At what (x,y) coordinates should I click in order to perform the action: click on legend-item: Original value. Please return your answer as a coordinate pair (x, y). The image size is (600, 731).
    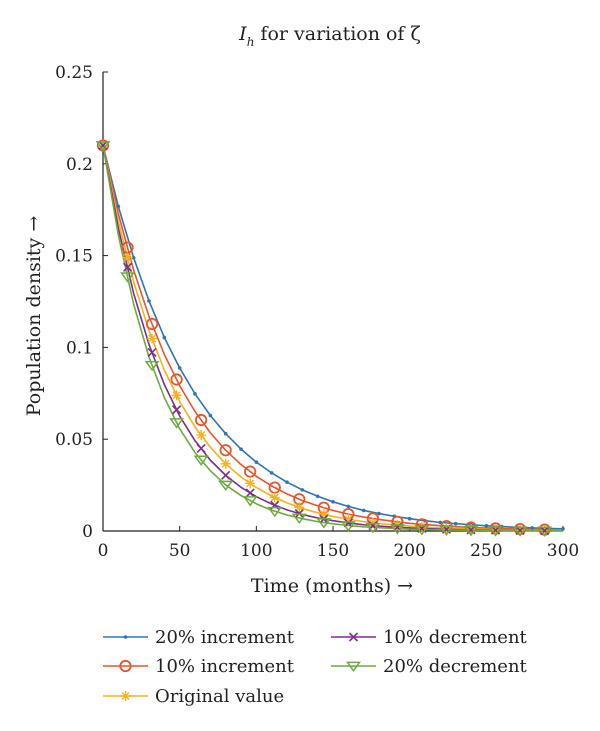
    Looking at the image, I should click on (193, 696).